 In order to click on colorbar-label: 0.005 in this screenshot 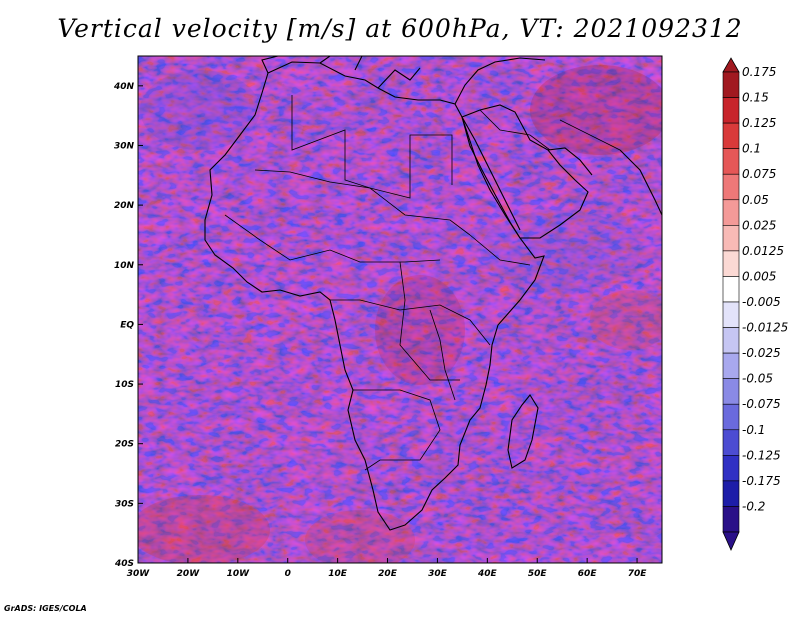, I will do `click(759, 276)`.